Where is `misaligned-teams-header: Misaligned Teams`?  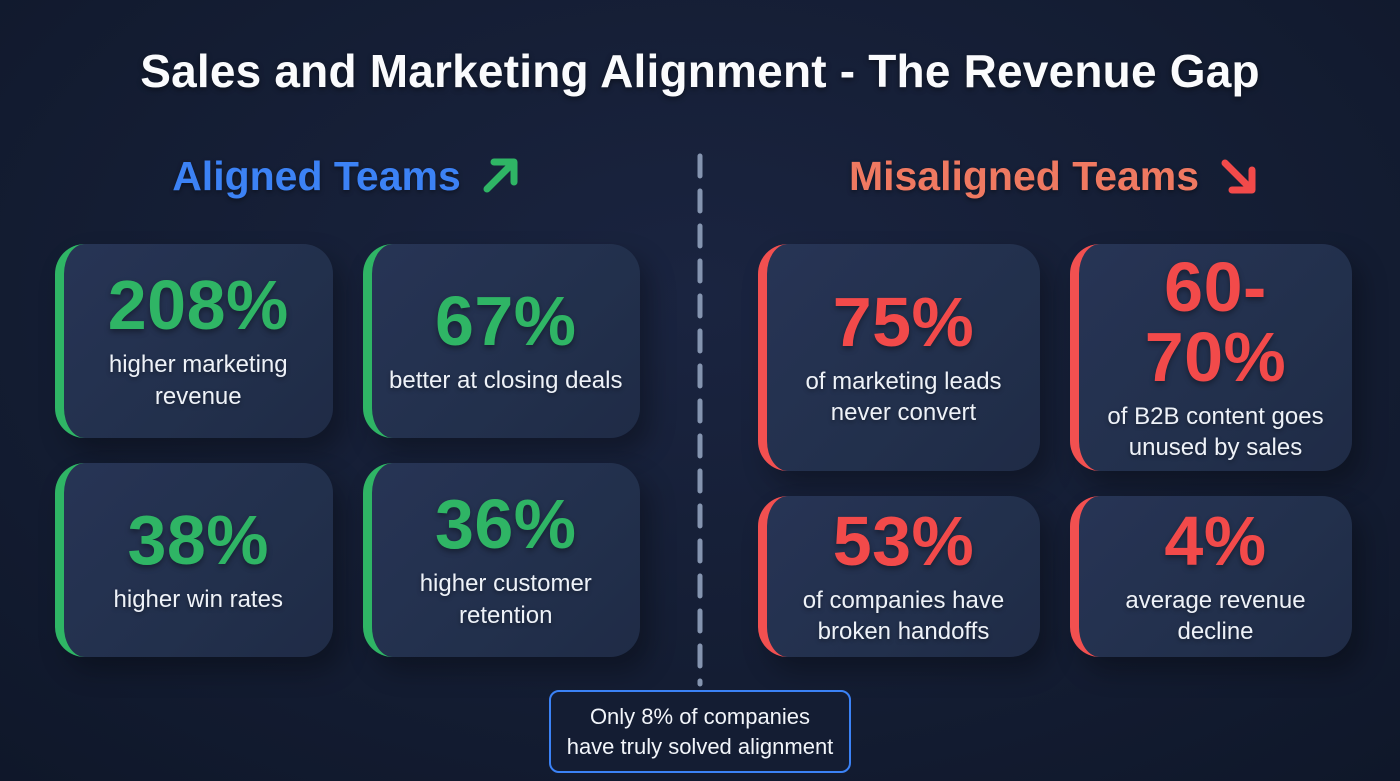
misaligned-teams-header: Misaligned Teams is located at coordinates (1055, 176).